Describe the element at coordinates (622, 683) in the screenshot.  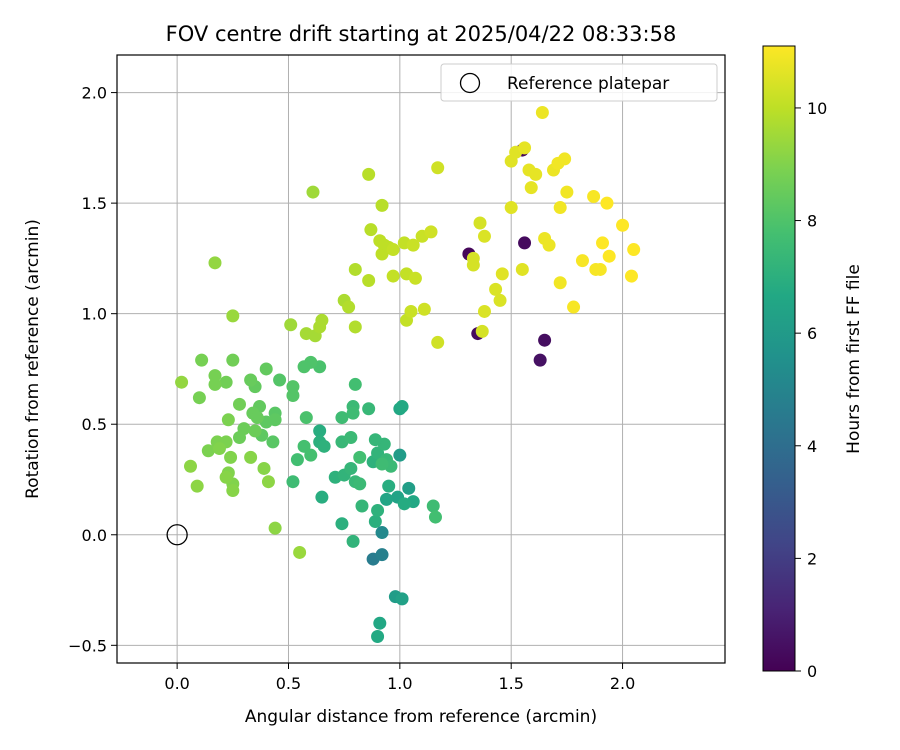
I see `x-tick-label: 2.0` at that location.